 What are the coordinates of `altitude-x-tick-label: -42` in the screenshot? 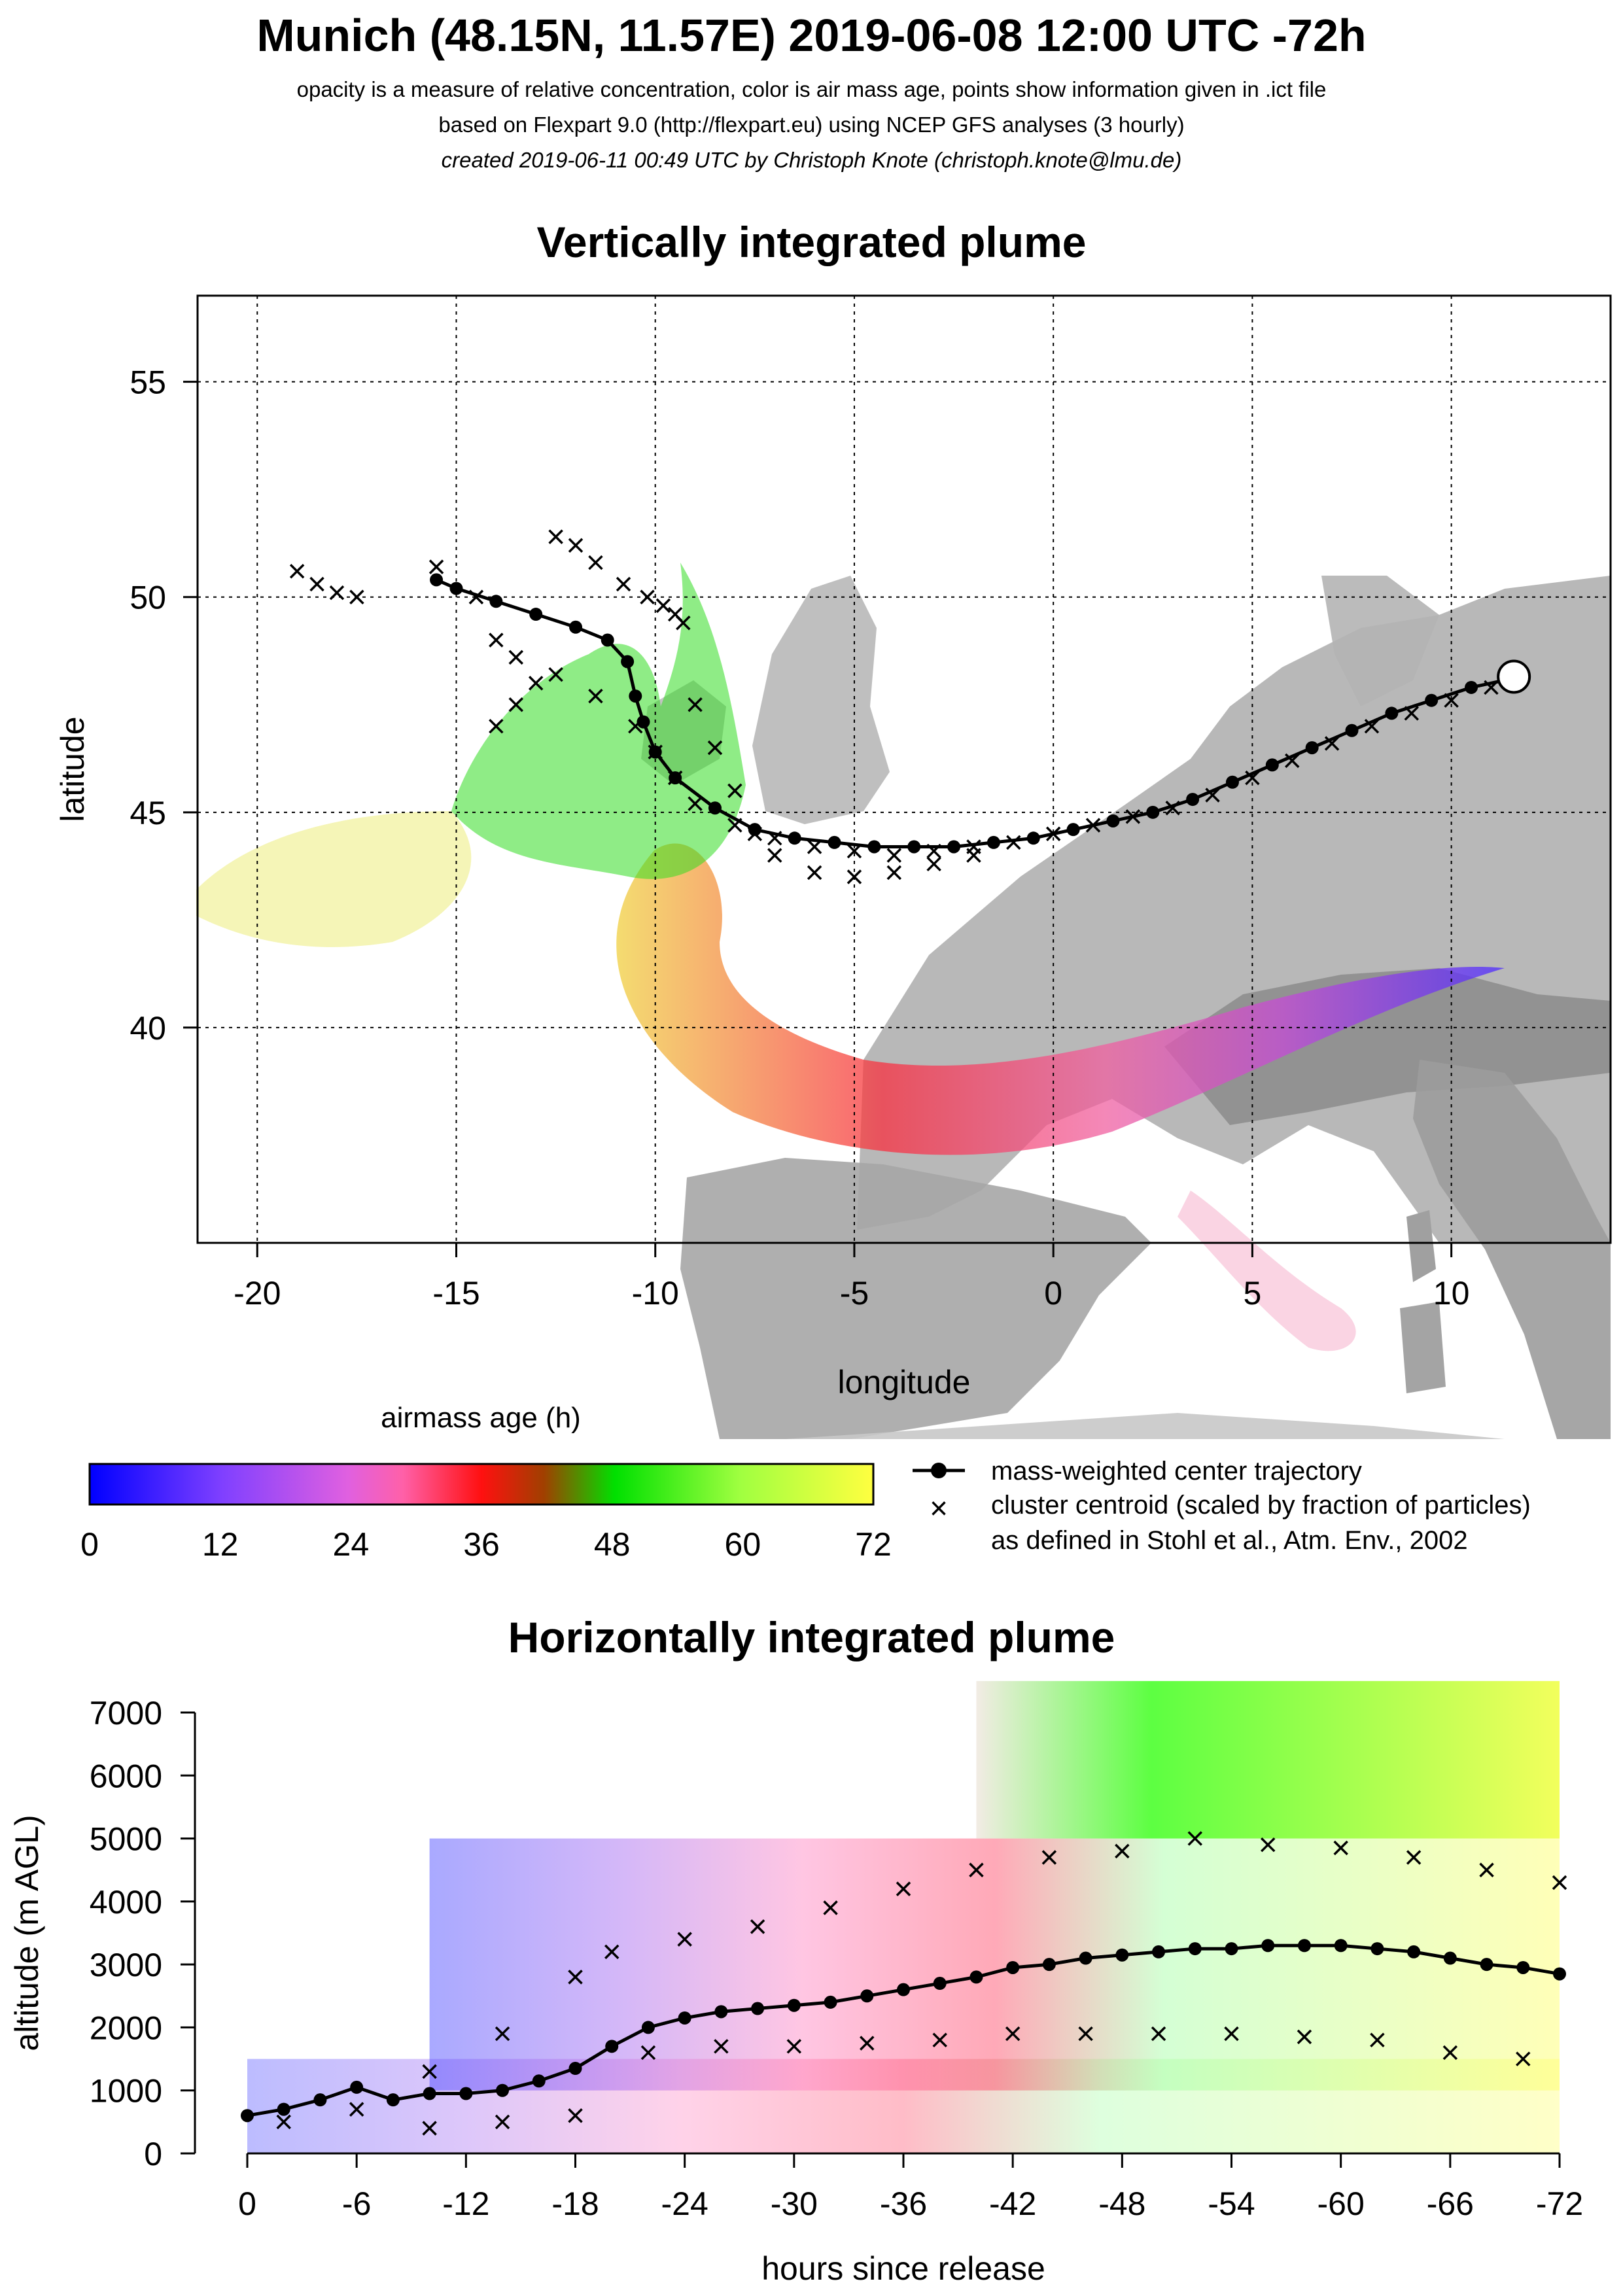 It's located at (1013, 2203).